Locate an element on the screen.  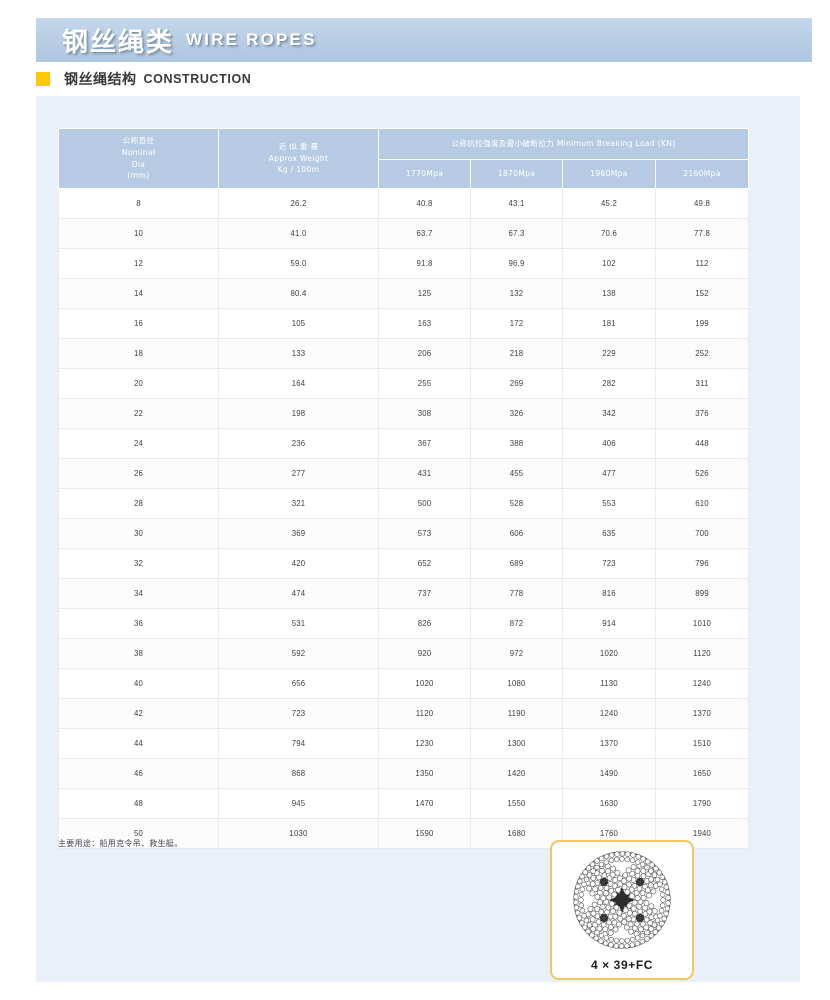
table-cell: 32 is located at coordinates (138, 563).